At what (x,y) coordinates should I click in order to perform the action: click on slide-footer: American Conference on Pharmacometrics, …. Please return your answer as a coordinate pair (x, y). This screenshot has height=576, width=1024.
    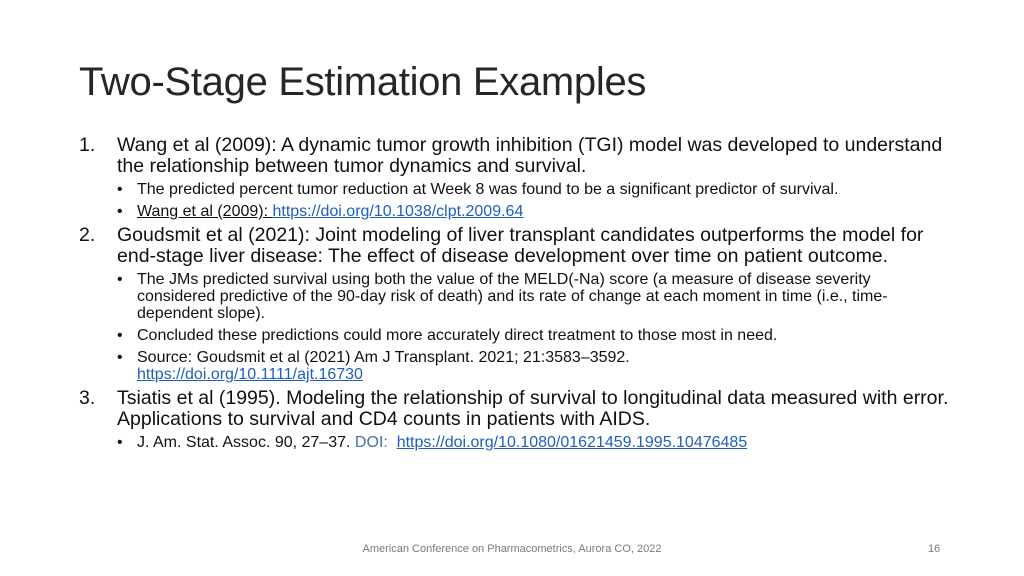
    Looking at the image, I should click on (512, 549).